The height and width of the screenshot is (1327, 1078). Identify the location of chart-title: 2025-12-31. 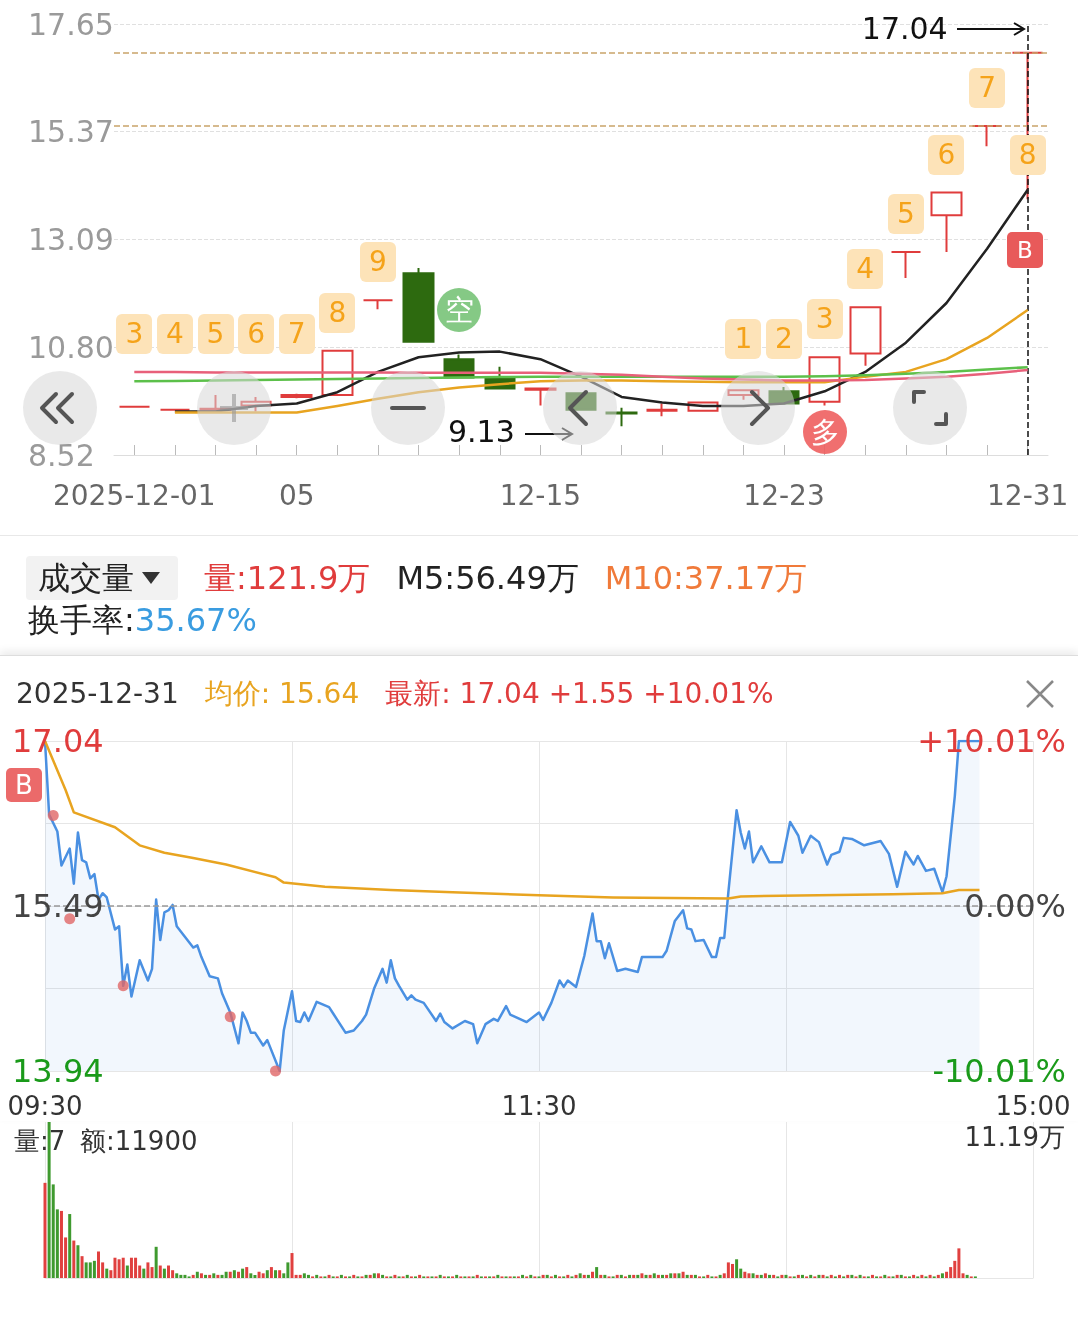
(97, 694).